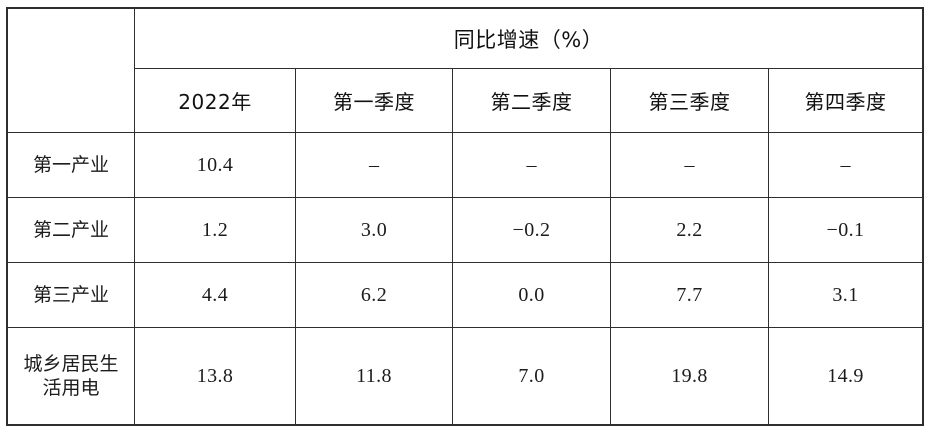  I want to click on cell-tertiary-q2: 0.0, so click(531, 295).